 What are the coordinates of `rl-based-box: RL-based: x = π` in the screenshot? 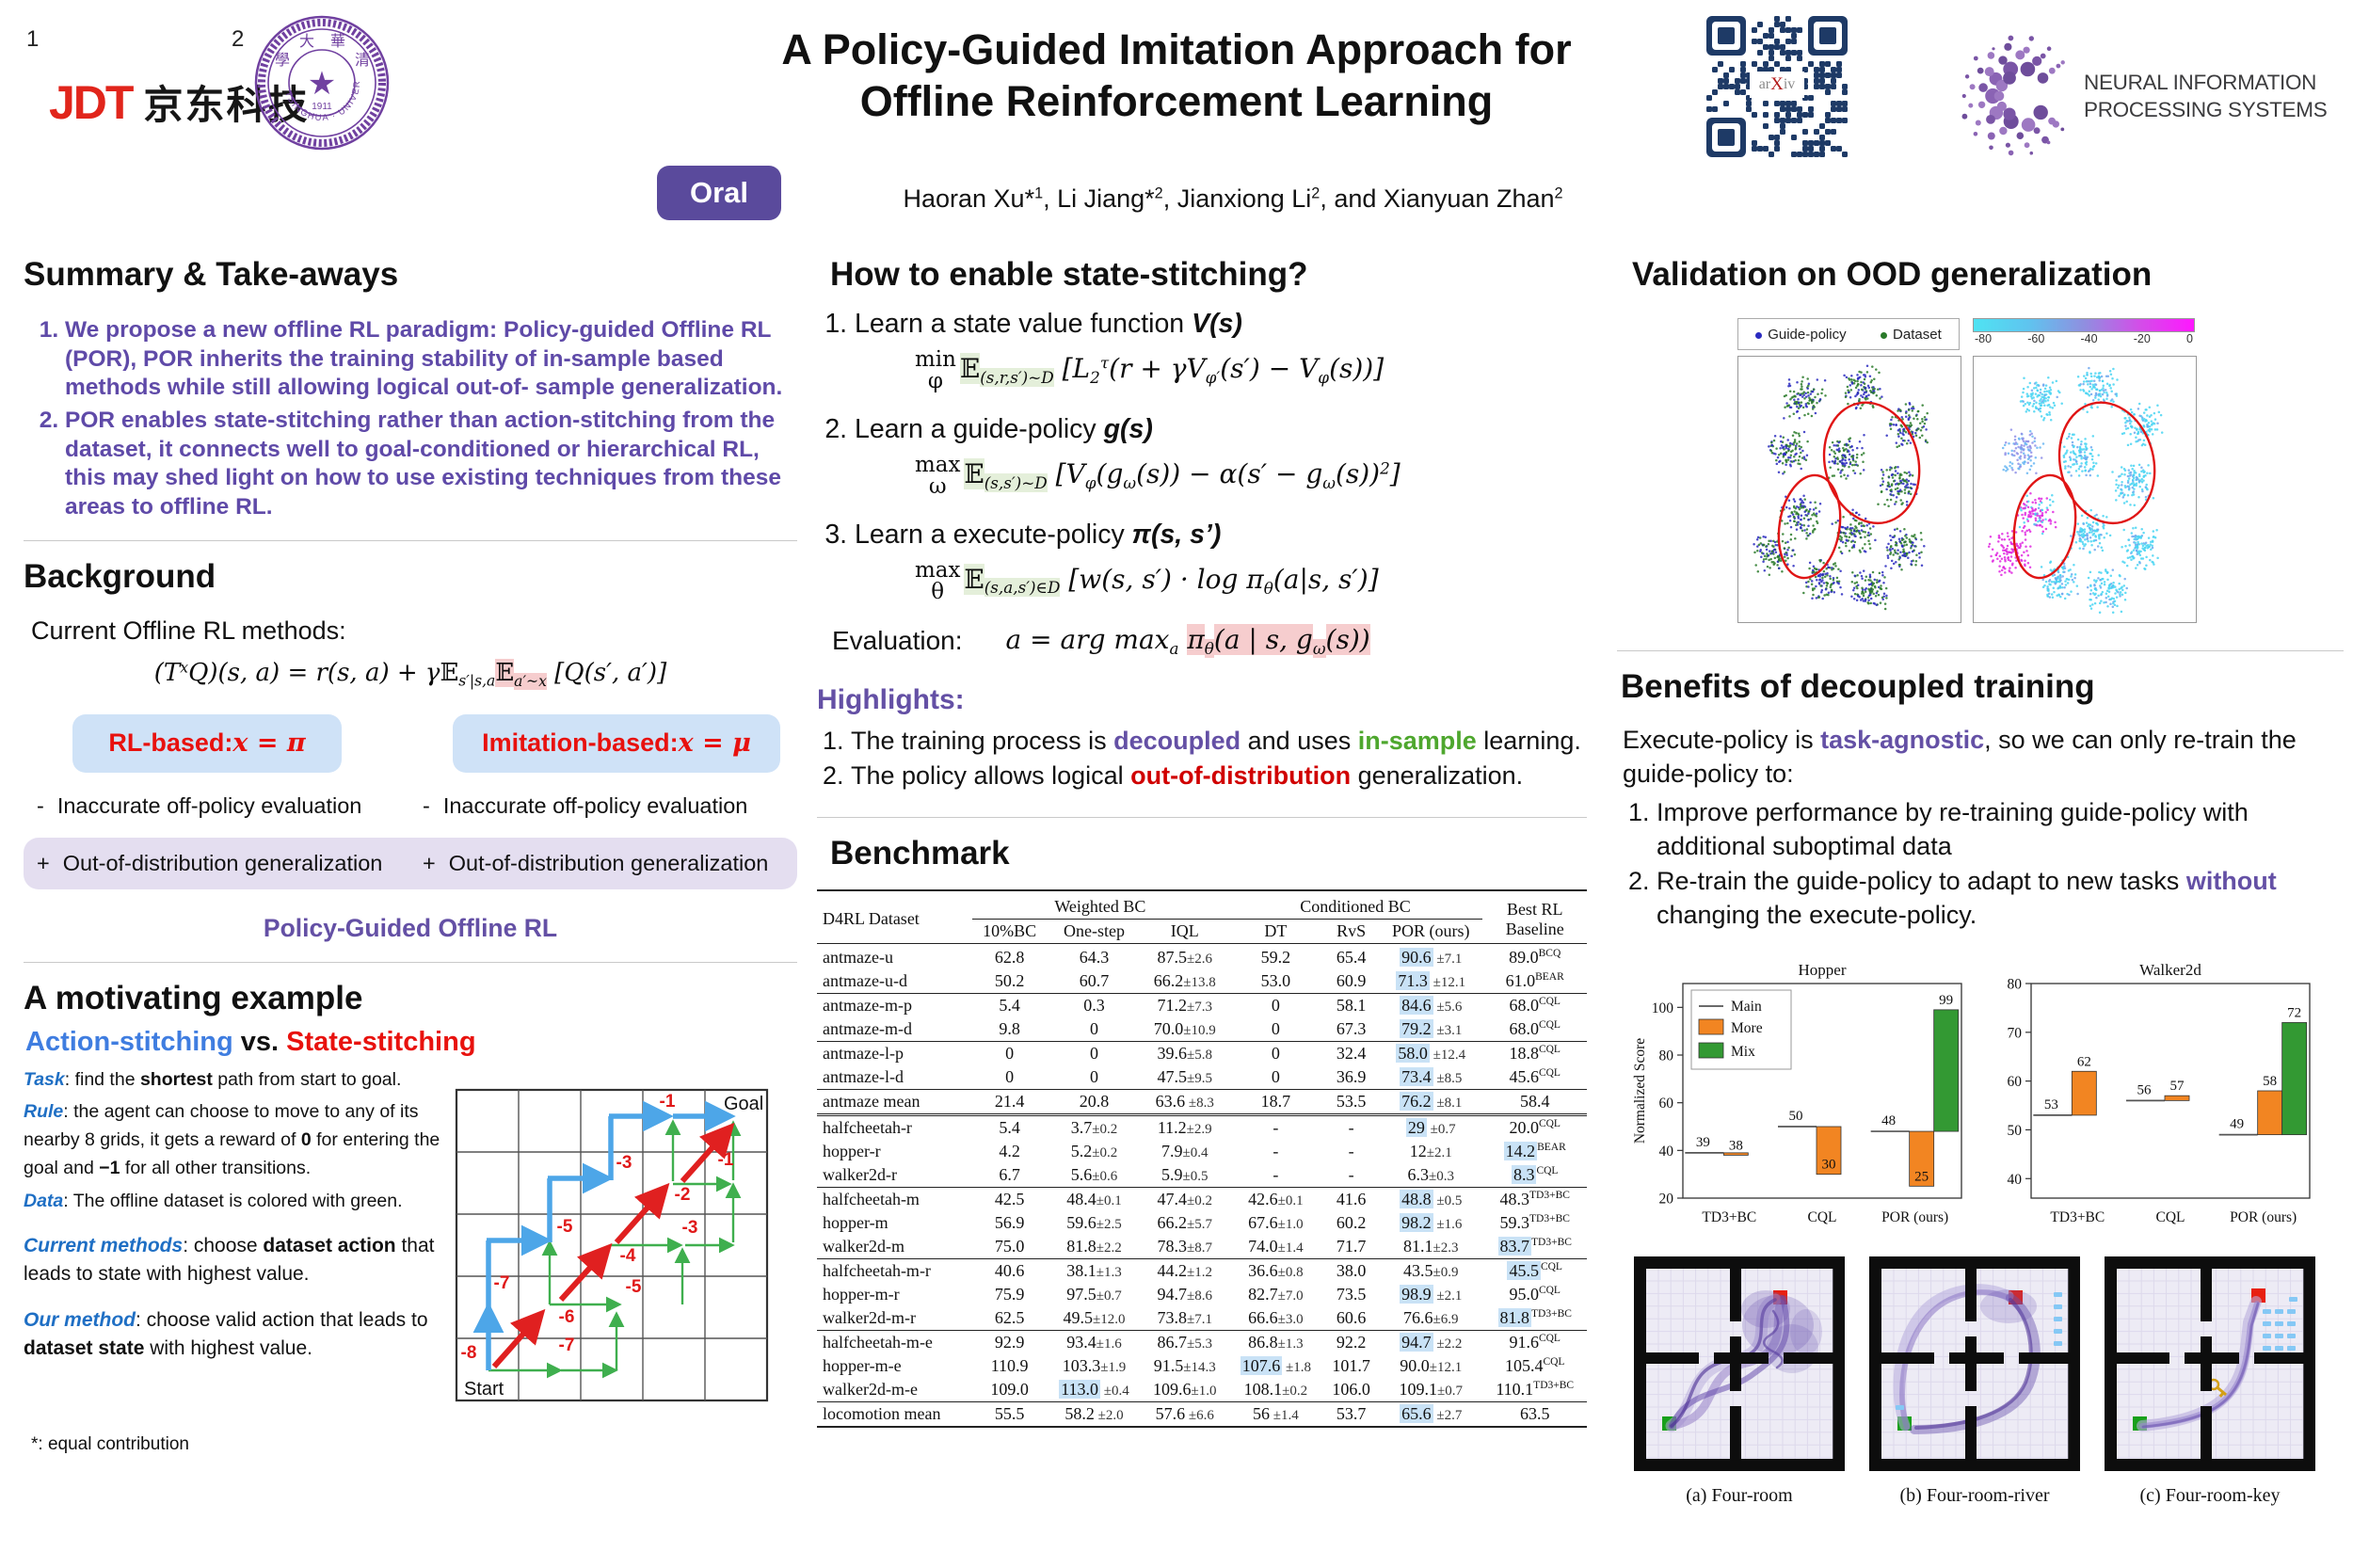 It's located at (207, 743).